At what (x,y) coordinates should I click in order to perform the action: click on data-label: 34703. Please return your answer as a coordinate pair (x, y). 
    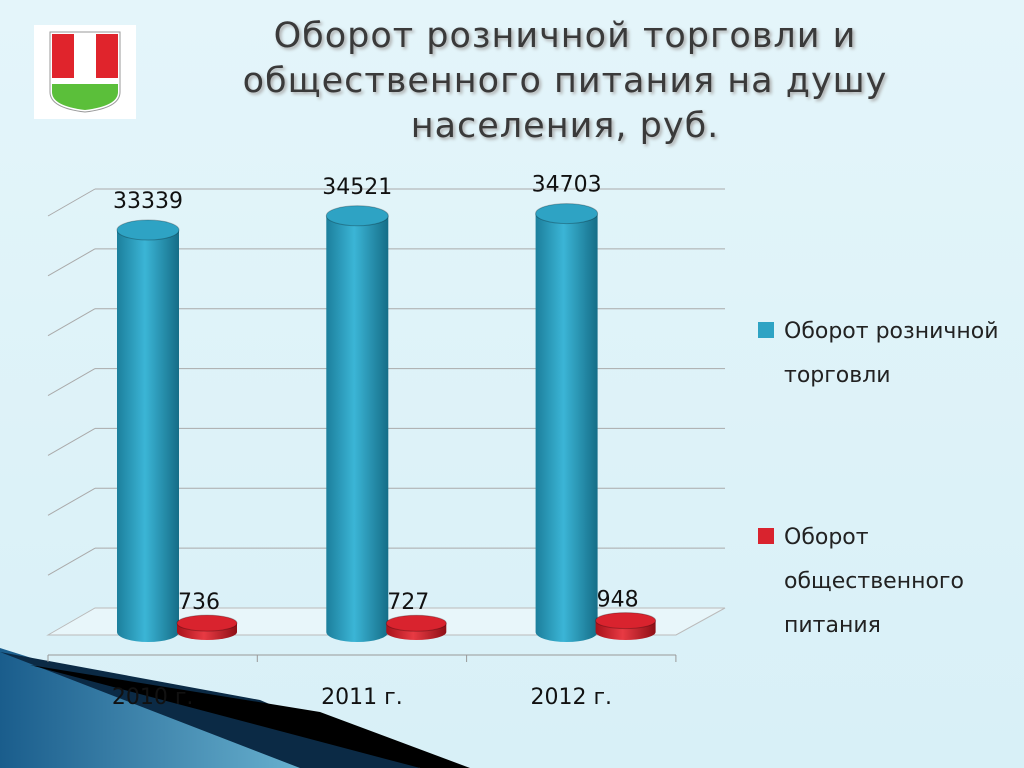
    Looking at the image, I should click on (567, 185).